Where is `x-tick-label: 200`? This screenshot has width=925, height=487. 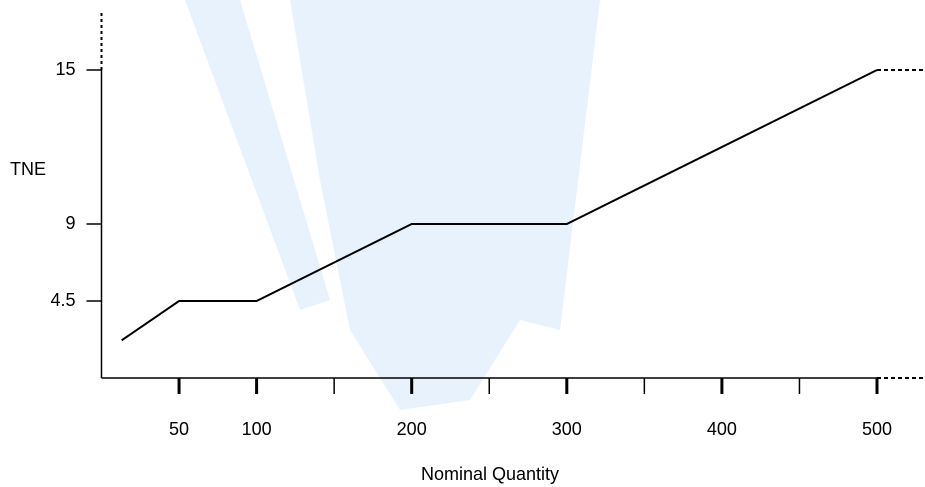
x-tick-label: 200 is located at coordinates (412, 429).